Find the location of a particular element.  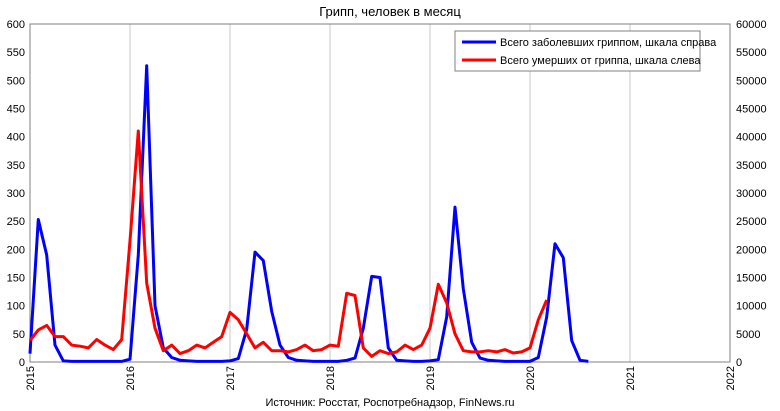

left-tick-label: 200 is located at coordinates (16, 250).